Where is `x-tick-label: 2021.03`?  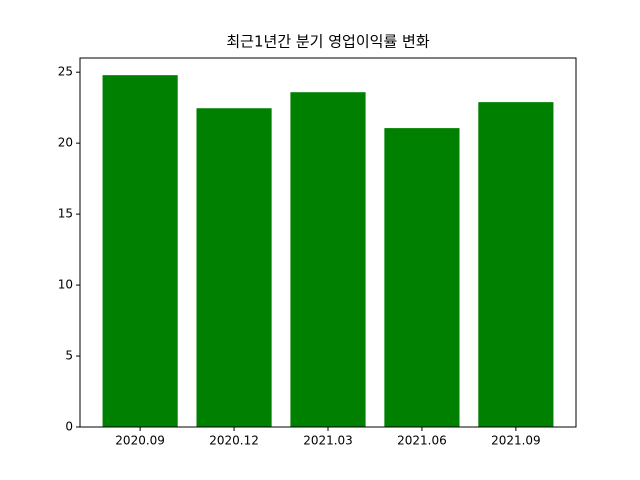
x-tick-label: 2021.03 is located at coordinates (328, 441).